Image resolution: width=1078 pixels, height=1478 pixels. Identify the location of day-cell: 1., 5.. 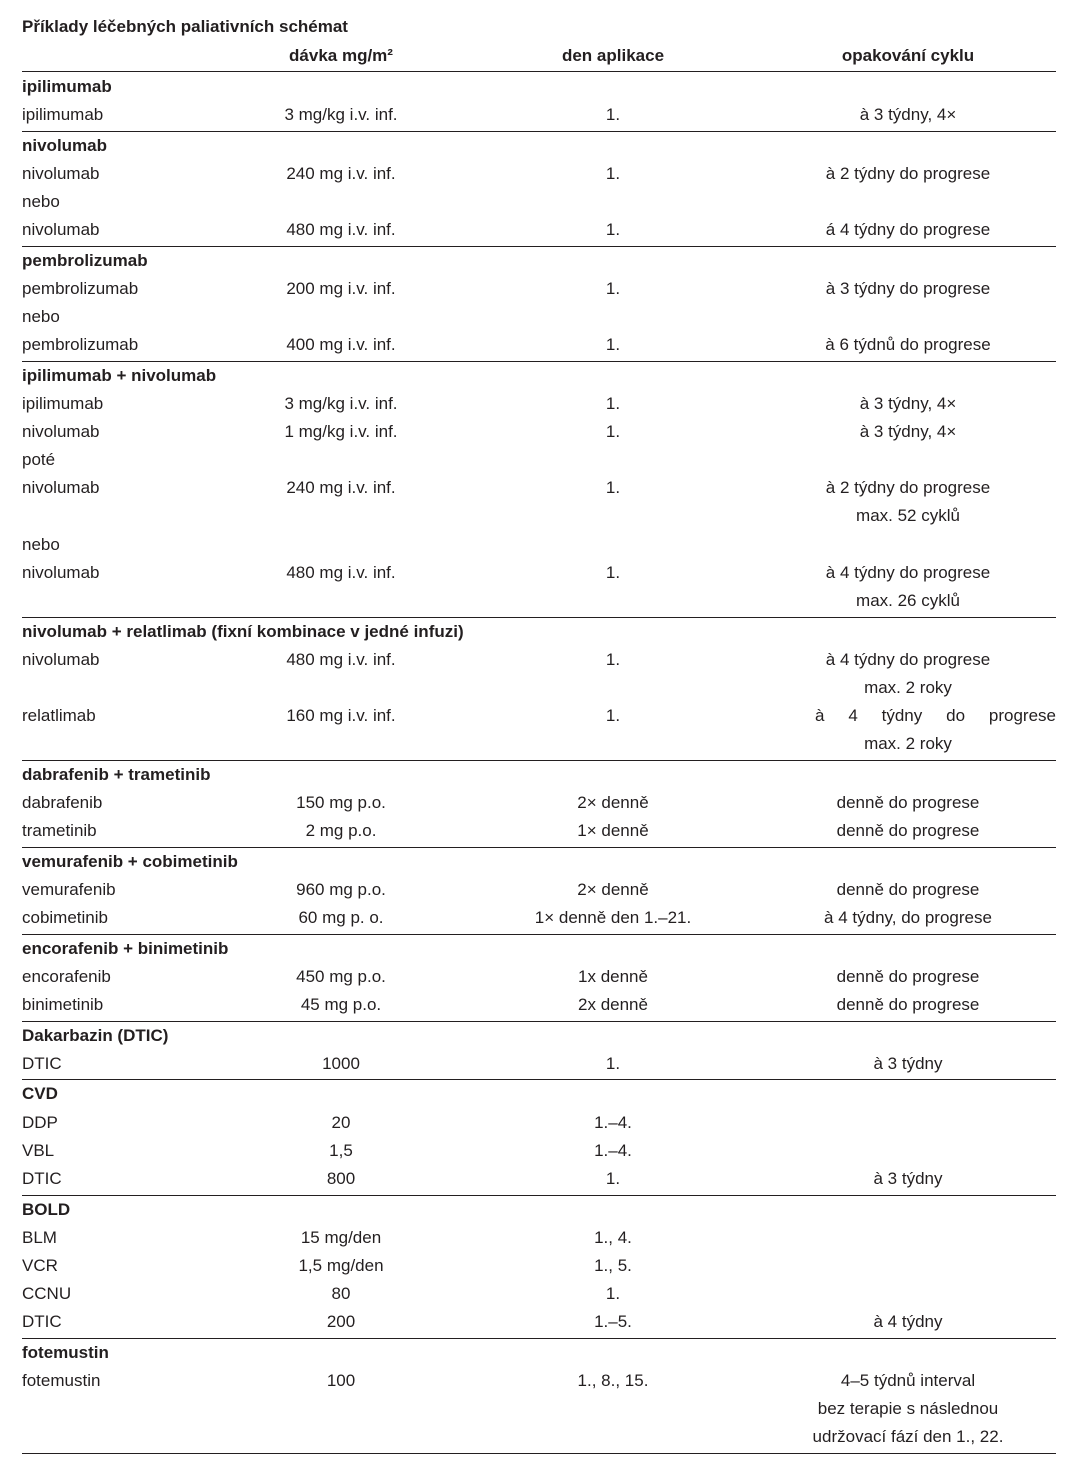
(613, 1265).